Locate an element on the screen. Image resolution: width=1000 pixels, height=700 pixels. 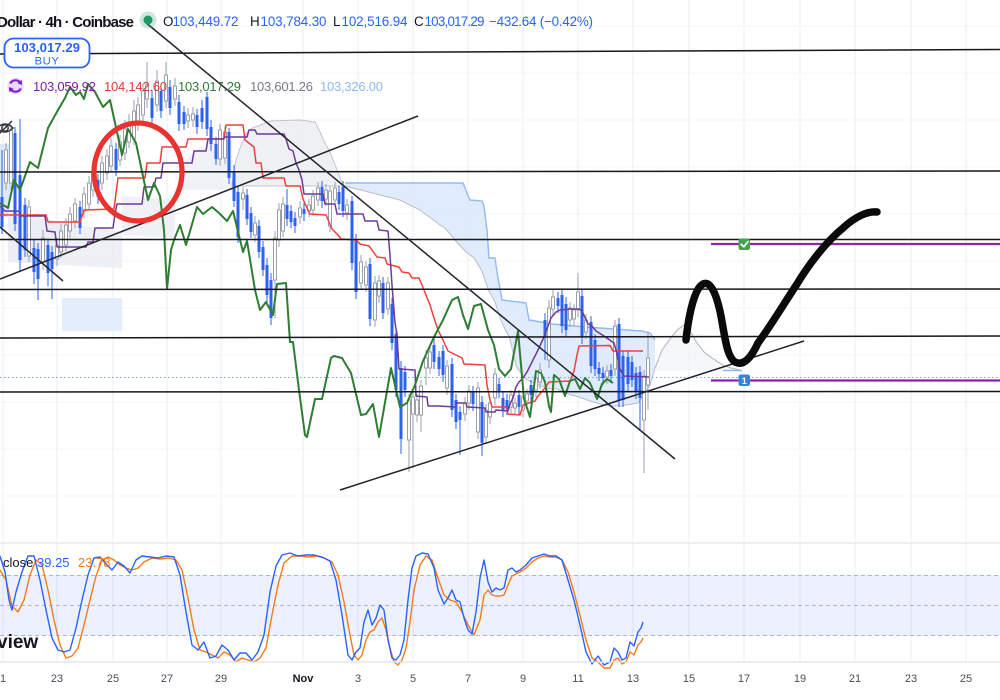
svg-text: 17 is located at coordinates (744, 679).